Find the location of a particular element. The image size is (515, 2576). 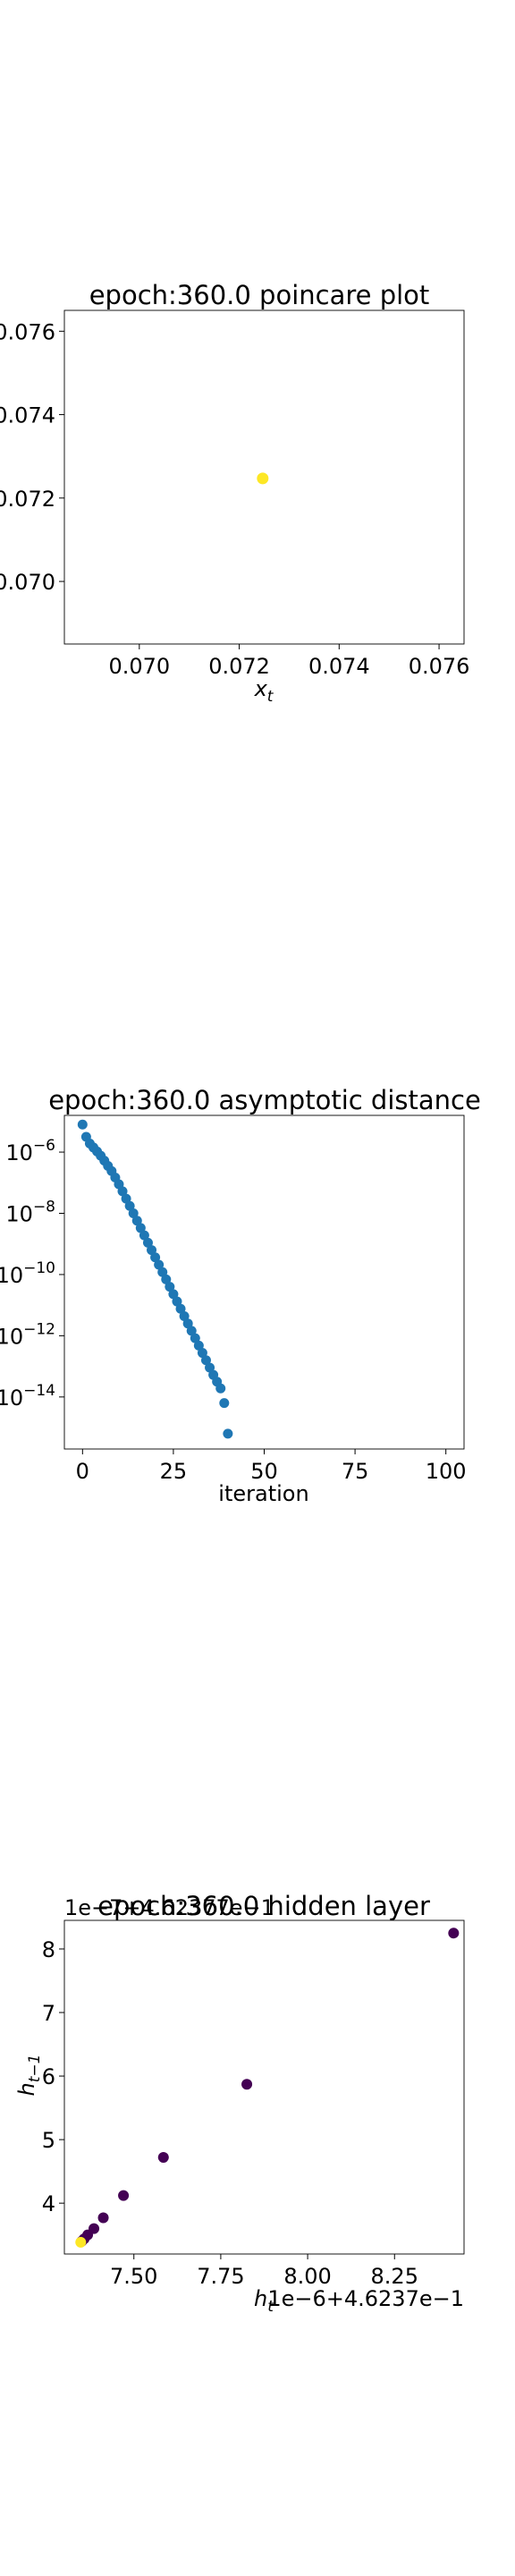

x-tick-label: 0.070 is located at coordinates (139, 666).